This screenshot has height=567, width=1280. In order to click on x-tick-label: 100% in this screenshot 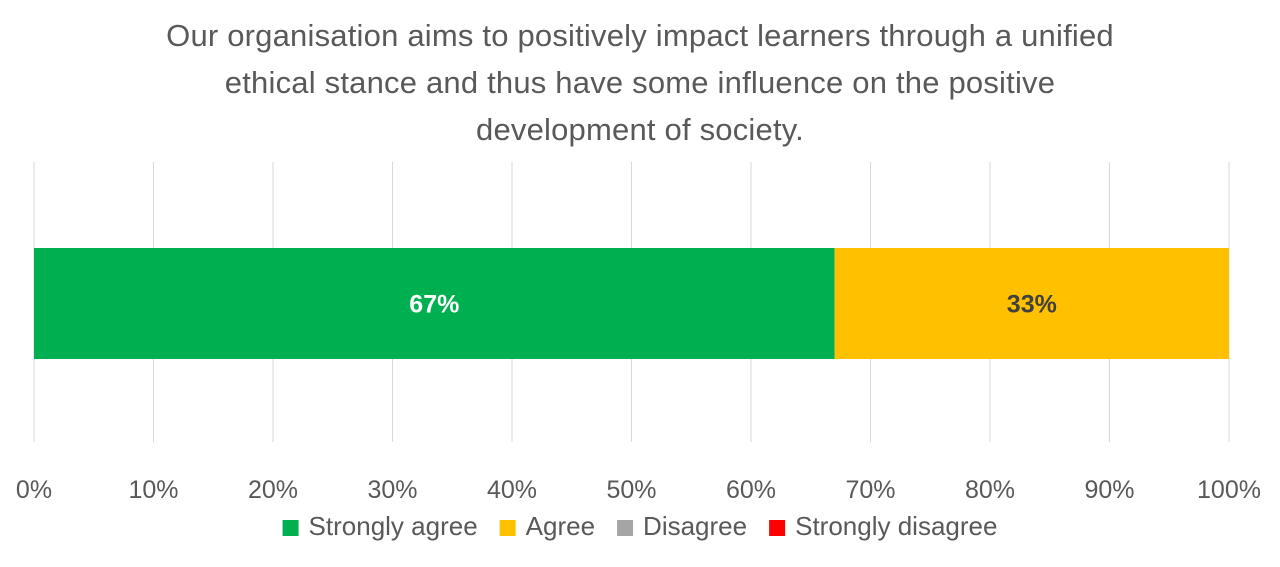, I will do `click(1229, 490)`.